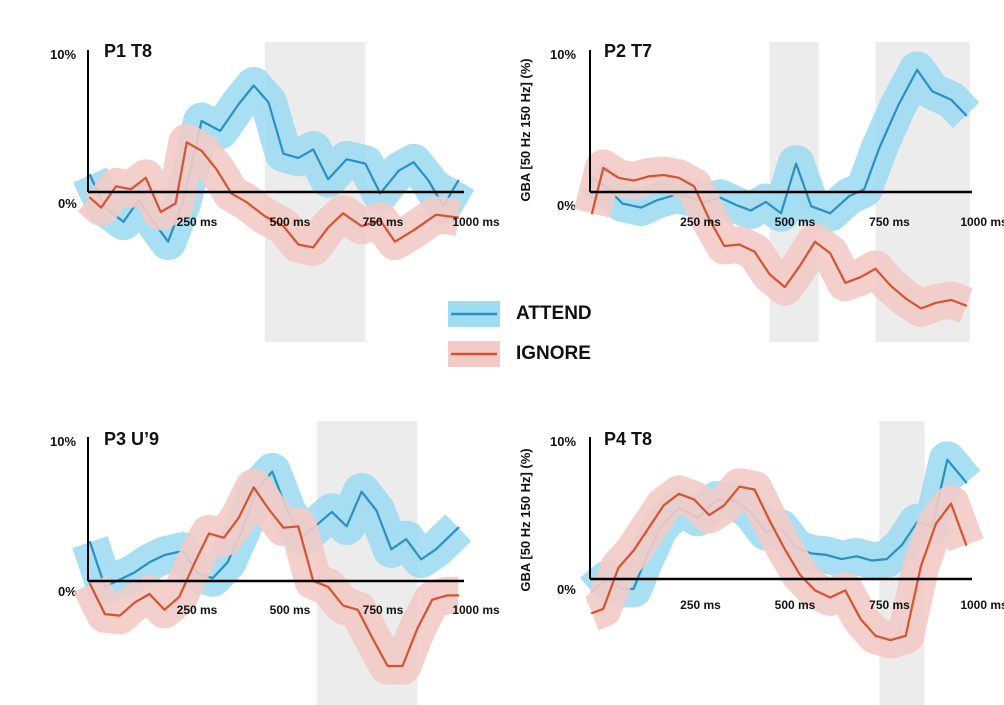 The width and height of the screenshot is (1004, 705). What do you see at coordinates (197, 610) in the screenshot?
I see `panel-p3-u9-xtick-label: 250 ms` at bounding box center [197, 610].